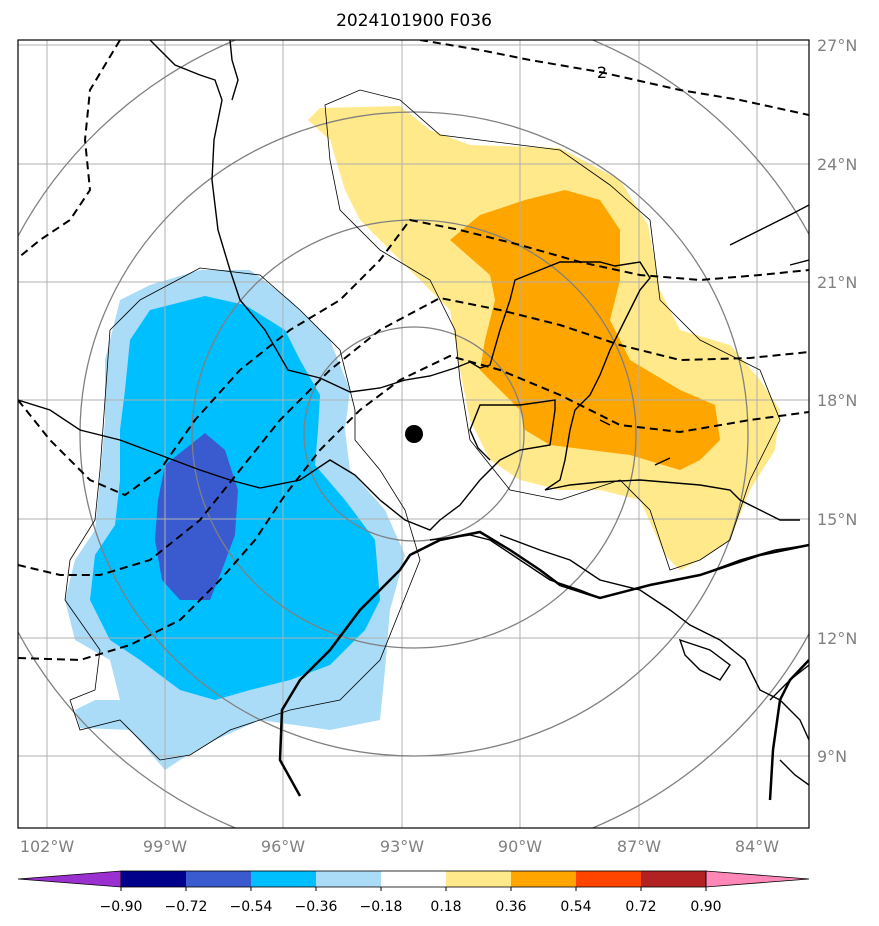 This screenshot has height=926, width=879. Describe the element at coordinates (121, 907) in the screenshot. I see `colorbar-tick-label: −0.90` at that location.